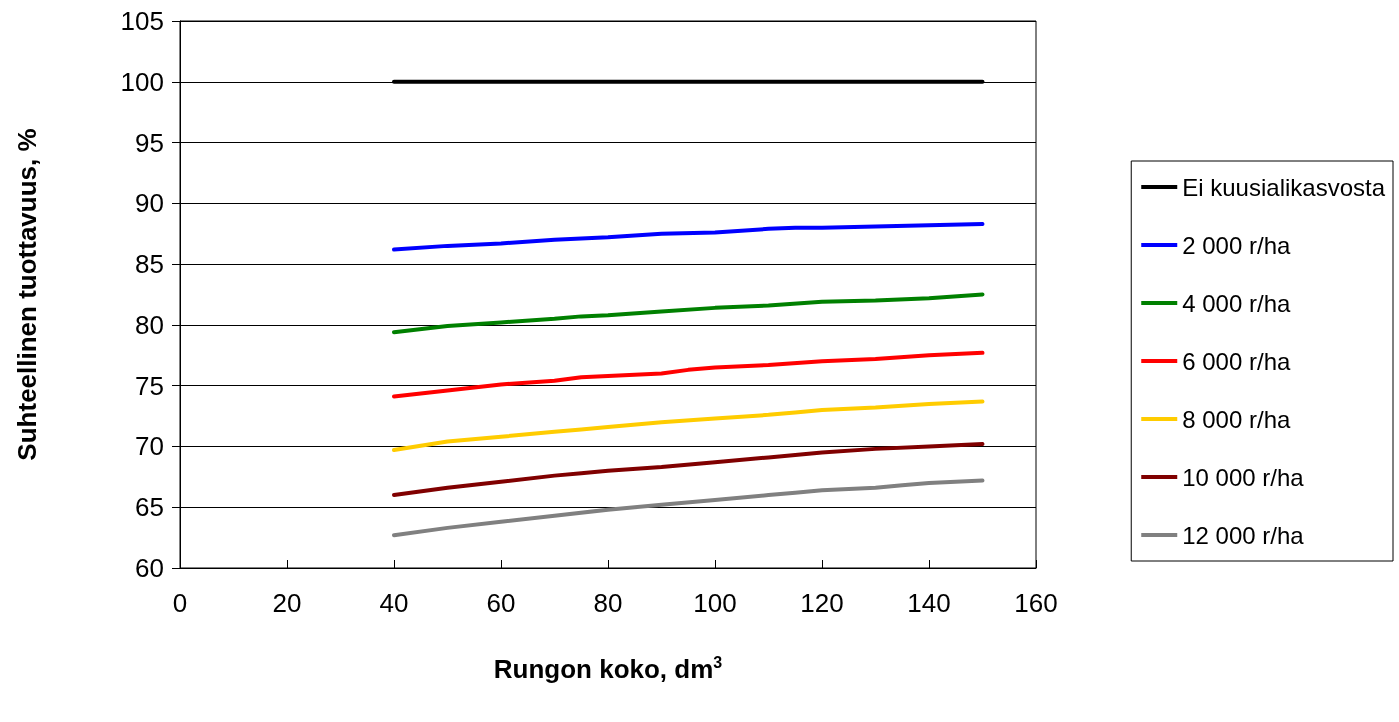 This screenshot has width=1399, height=722. Describe the element at coordinates (149, 324) in the screenshot. I see `y-tick-label: 80` at that location.